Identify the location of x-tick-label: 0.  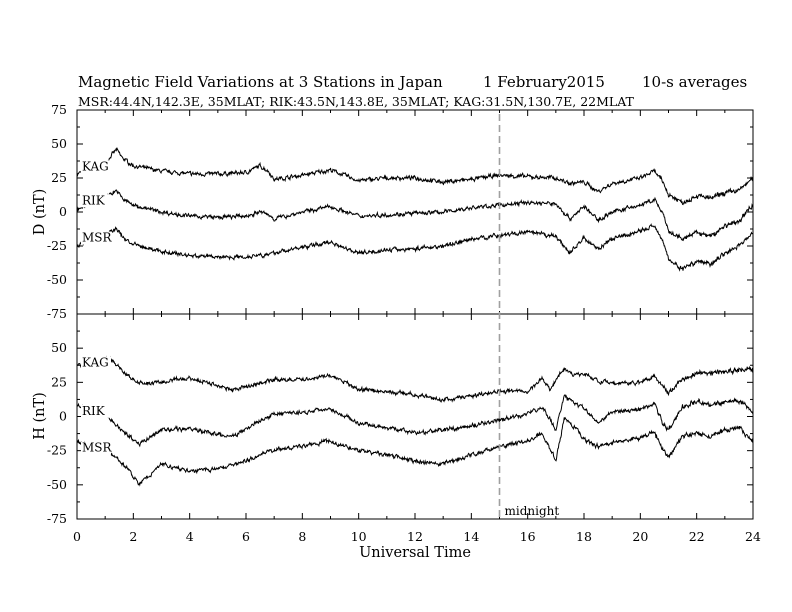
(77, 536).